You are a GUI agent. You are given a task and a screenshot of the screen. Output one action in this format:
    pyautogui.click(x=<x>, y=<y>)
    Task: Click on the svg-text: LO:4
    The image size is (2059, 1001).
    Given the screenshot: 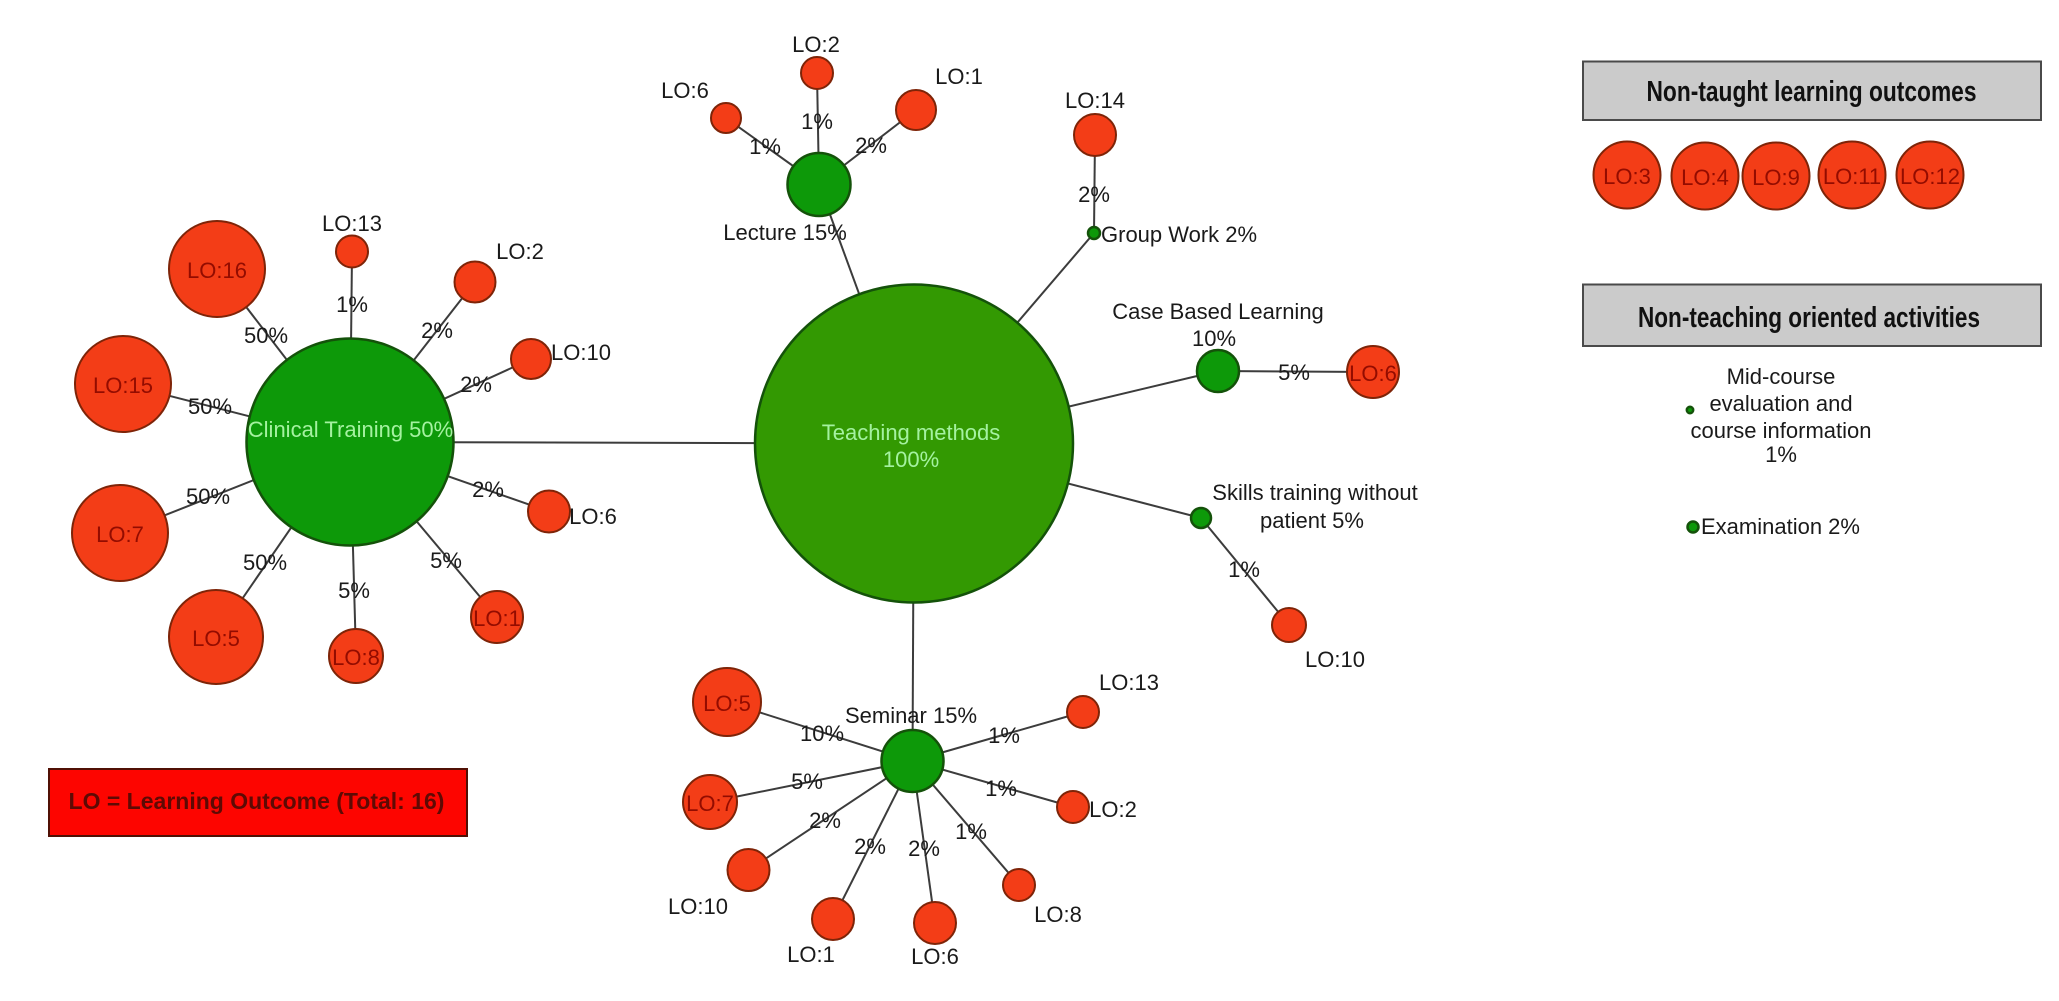 What is the action you would take?
    pyautogui.click(x=1705, y=177)
    